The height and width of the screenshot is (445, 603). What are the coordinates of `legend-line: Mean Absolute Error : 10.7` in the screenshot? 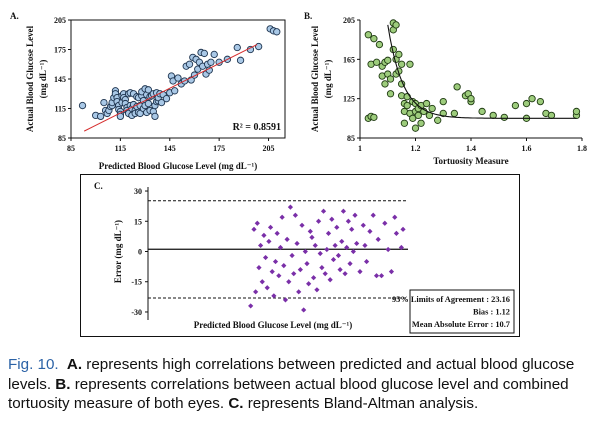 It's located at (461, 324).